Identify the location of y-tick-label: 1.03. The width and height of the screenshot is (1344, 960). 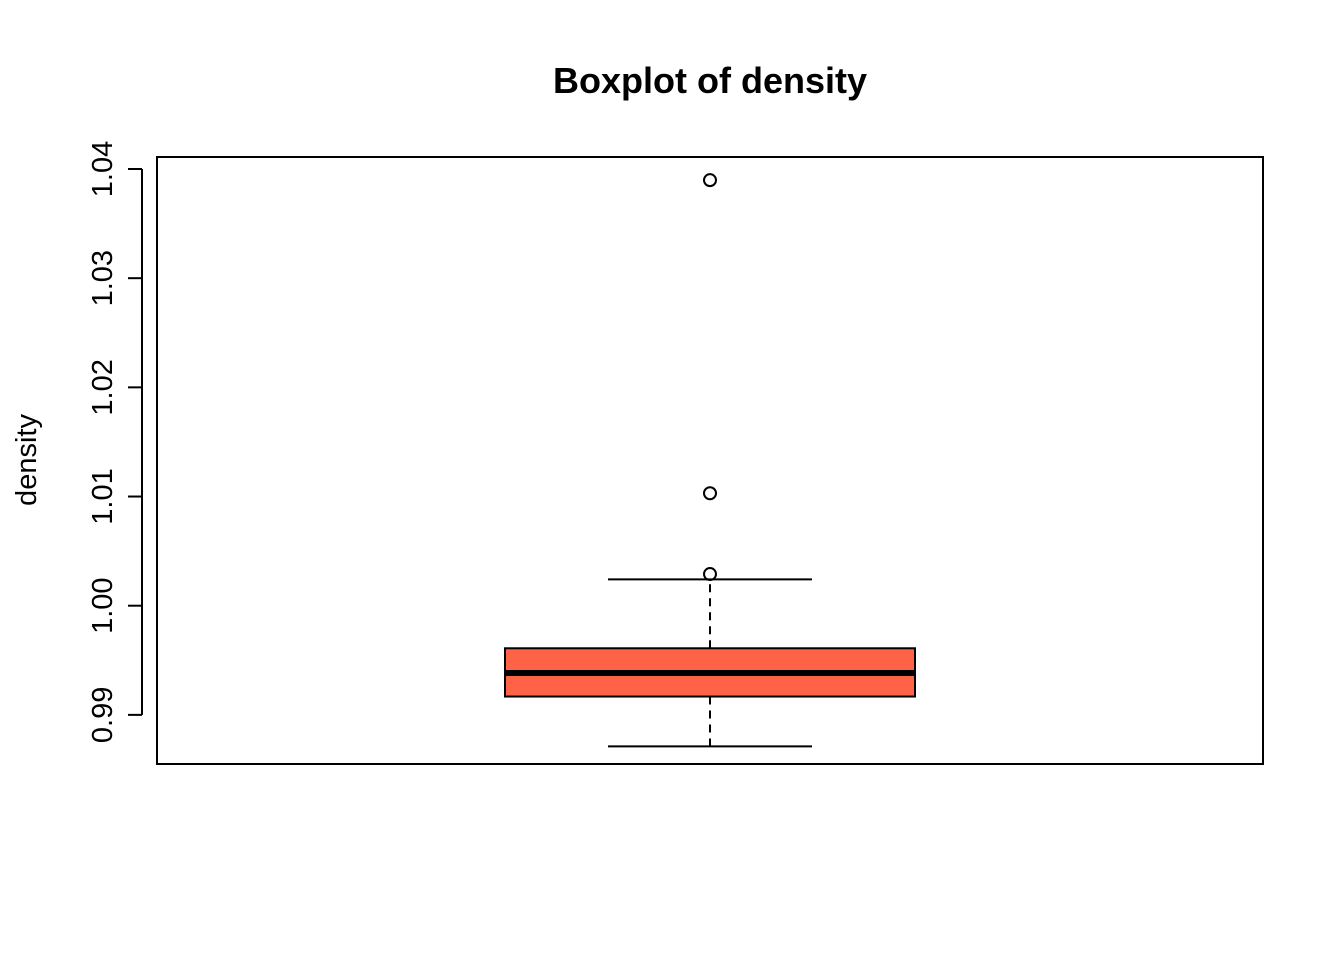
(103, 278).